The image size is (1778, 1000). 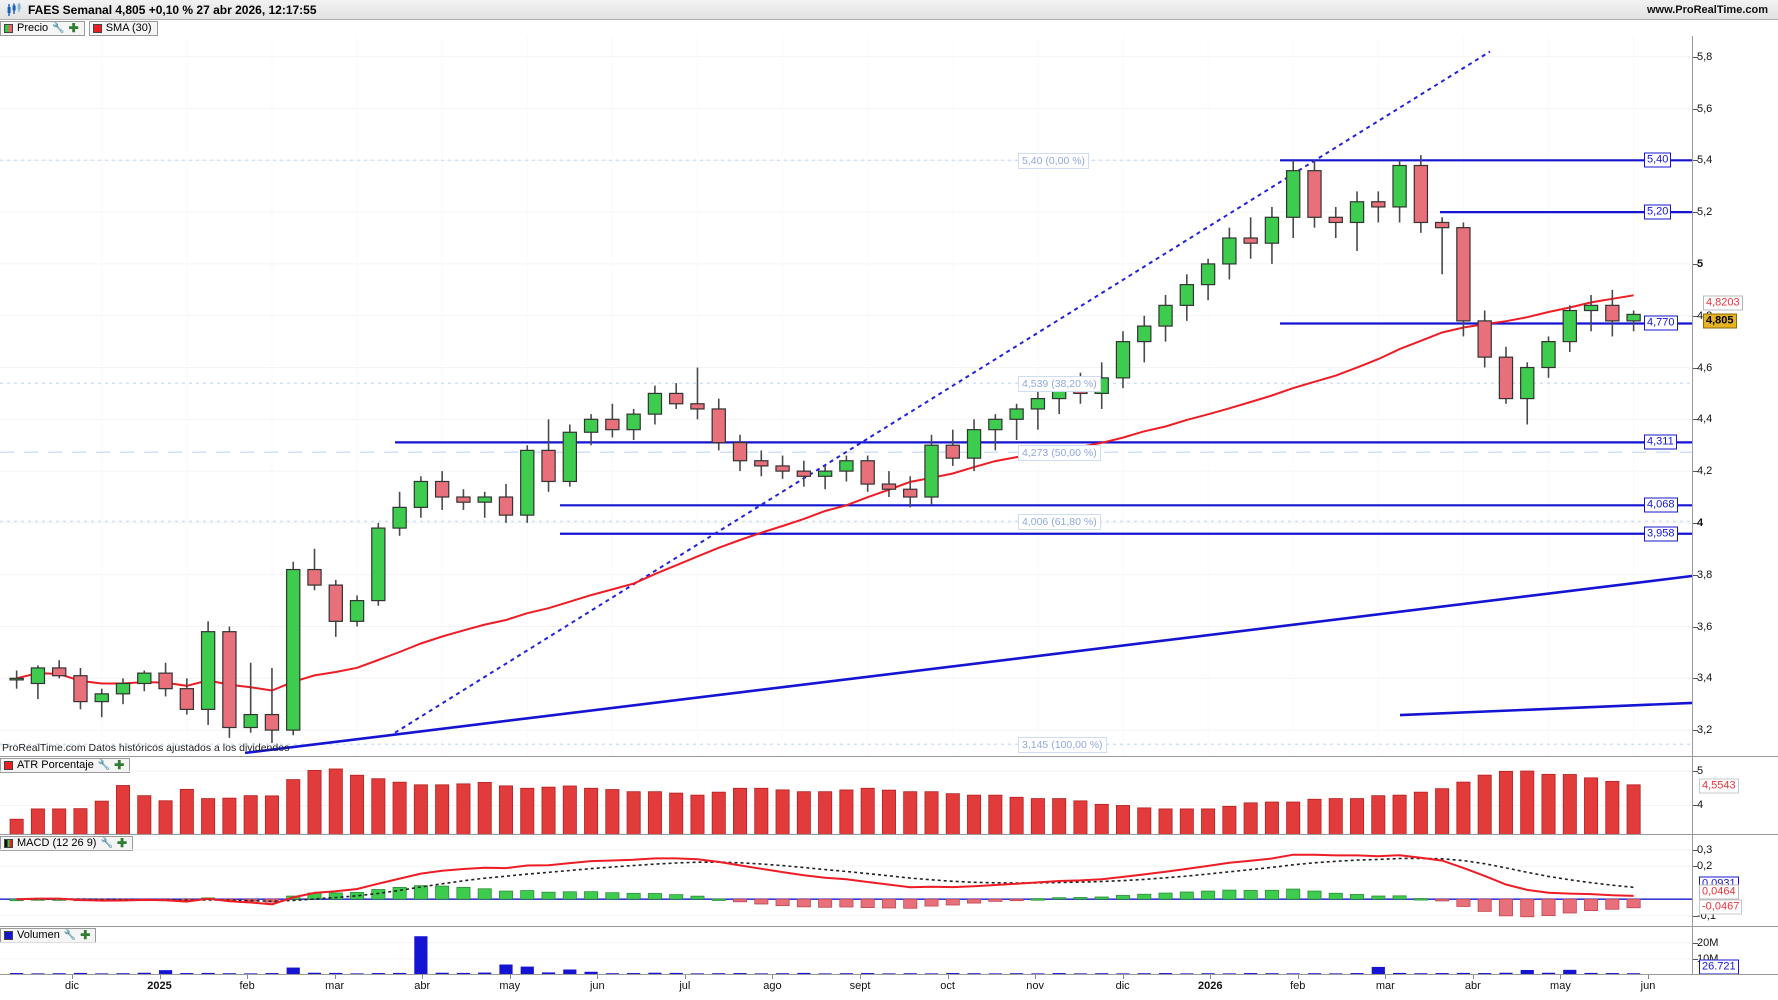 I want to click on price-color-swatch, so click(x=8, y=28).